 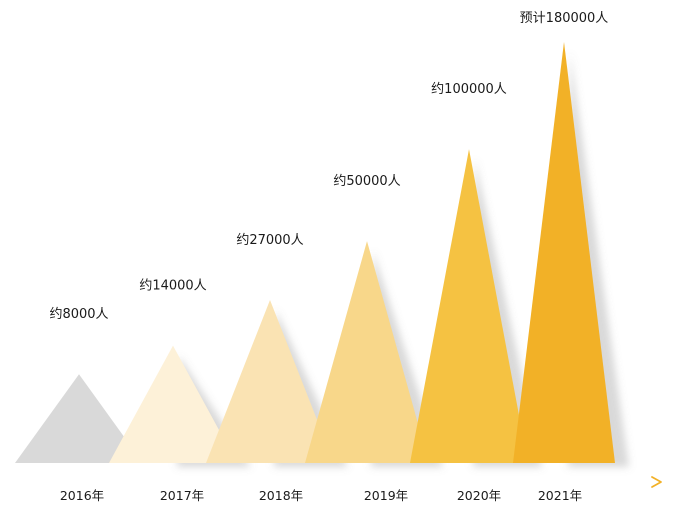 What do you see at coordinates (367, 352) in the screenshot?
I see `peak-bar-2019年` at bounding box center [367, 352].